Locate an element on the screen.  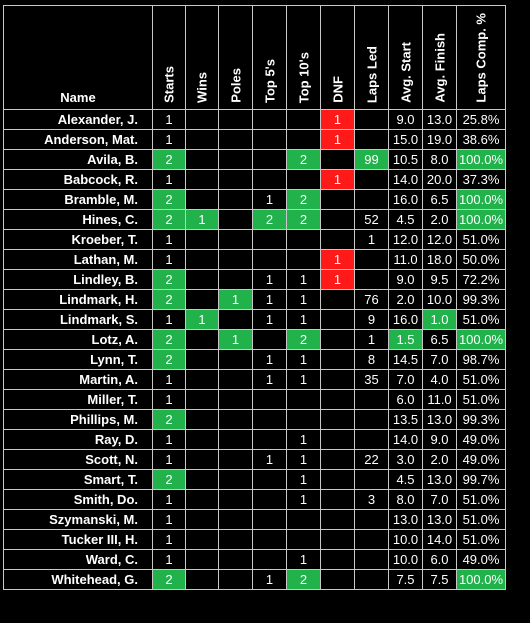
cell-avg-finish: 19.0 is located at coordinates (439, 139).